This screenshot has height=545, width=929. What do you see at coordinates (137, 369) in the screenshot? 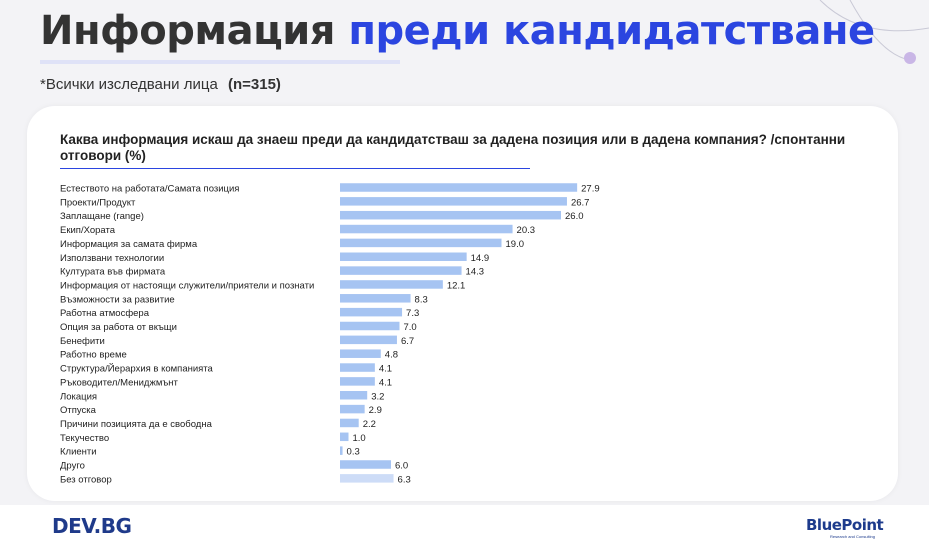
I see `category-label: Структура/Йерархия в компанията` at bounding box center [137, 369].